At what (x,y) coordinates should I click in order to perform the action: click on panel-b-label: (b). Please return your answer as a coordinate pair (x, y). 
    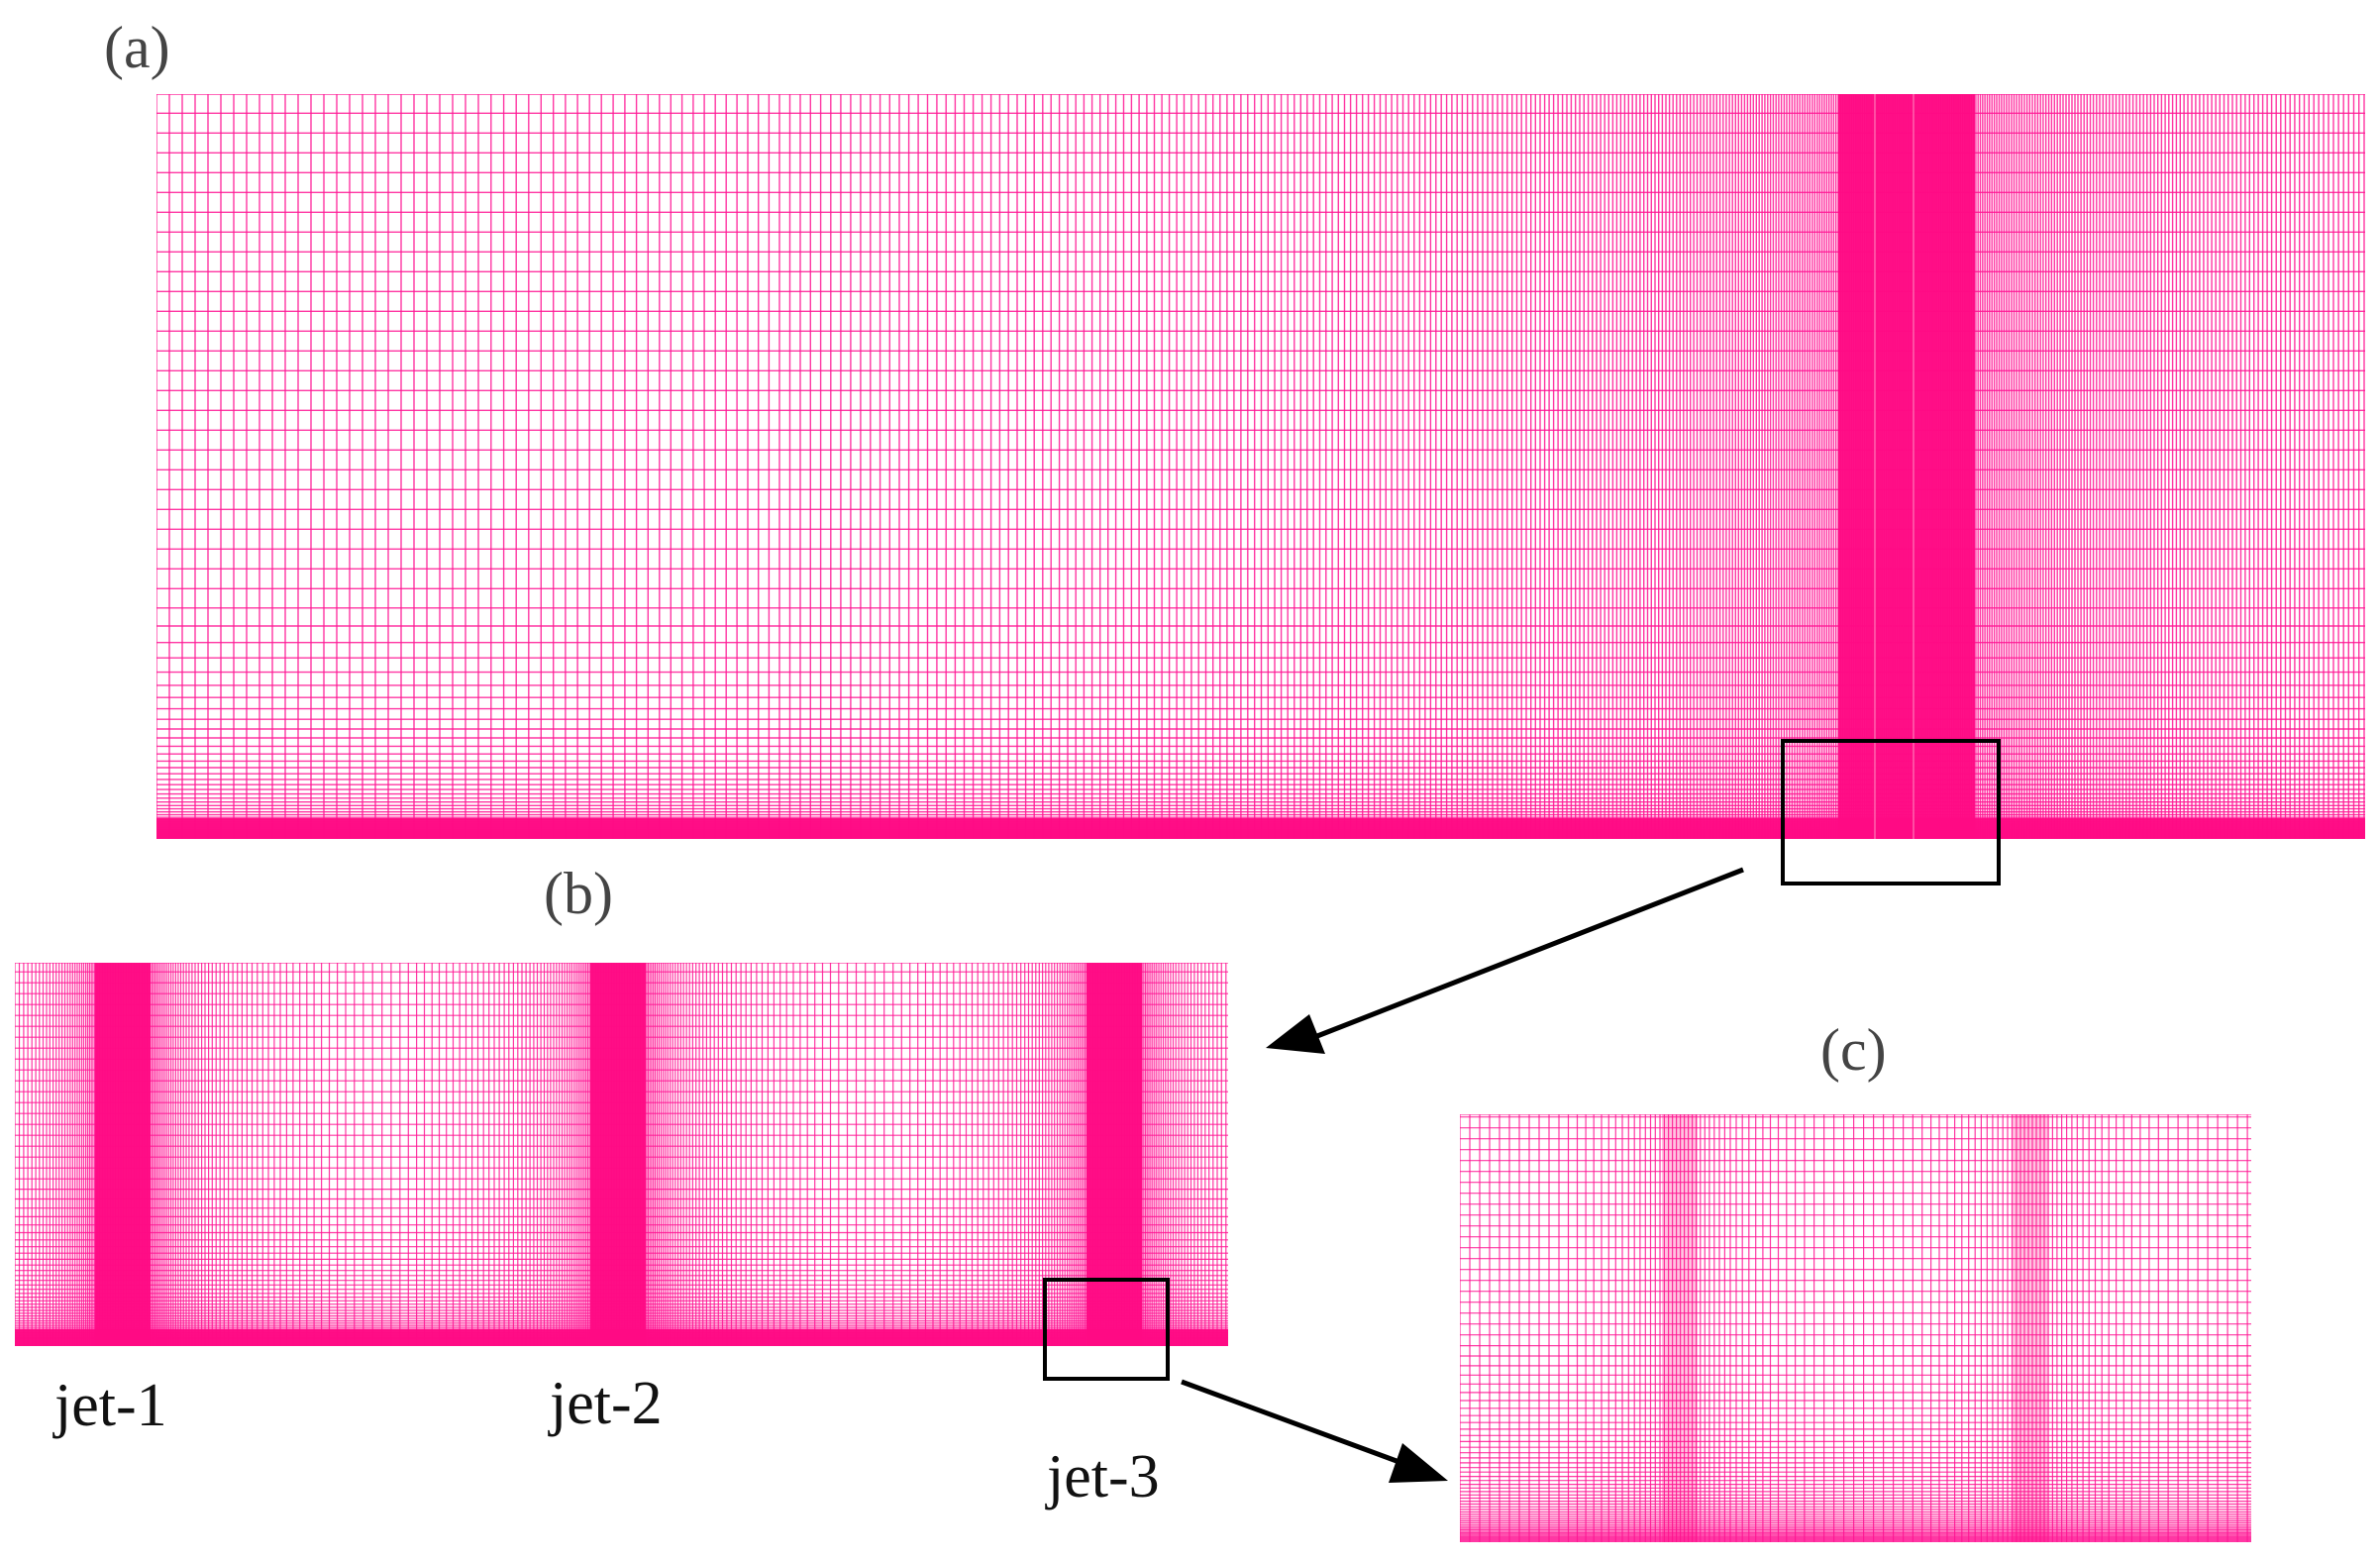
    Looking at the image, I should click on (578, 893).